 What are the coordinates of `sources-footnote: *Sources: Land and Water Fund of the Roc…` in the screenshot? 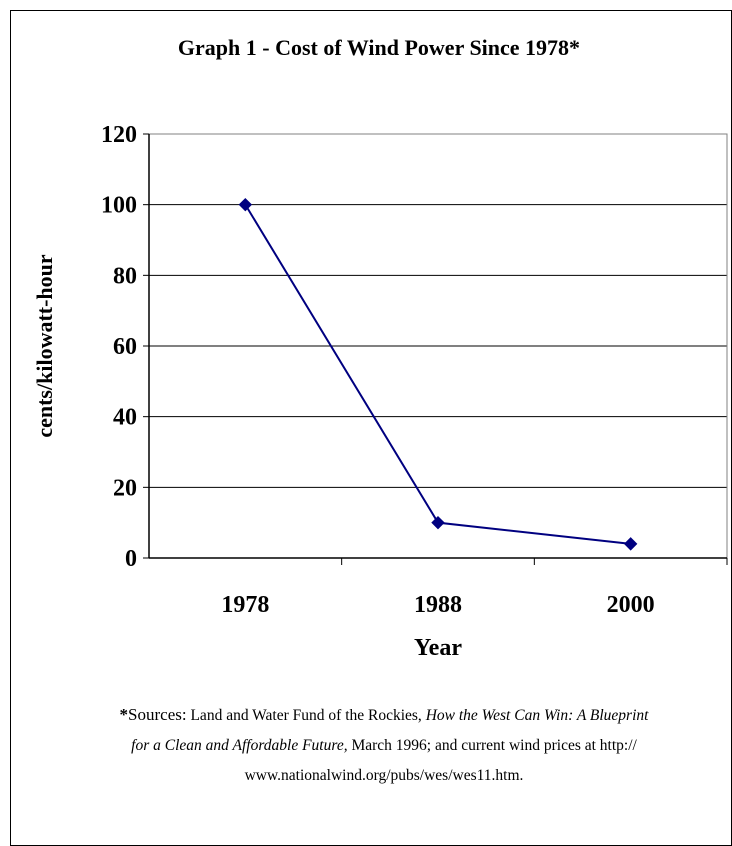 It's located at (384, 745).